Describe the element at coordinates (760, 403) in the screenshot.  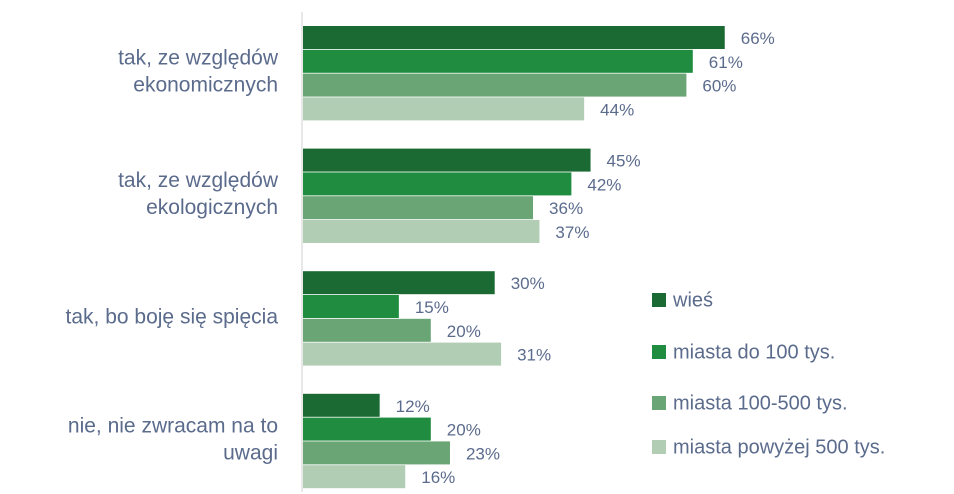
I see `legend-label: miasta 100-500 tys.` at that location.